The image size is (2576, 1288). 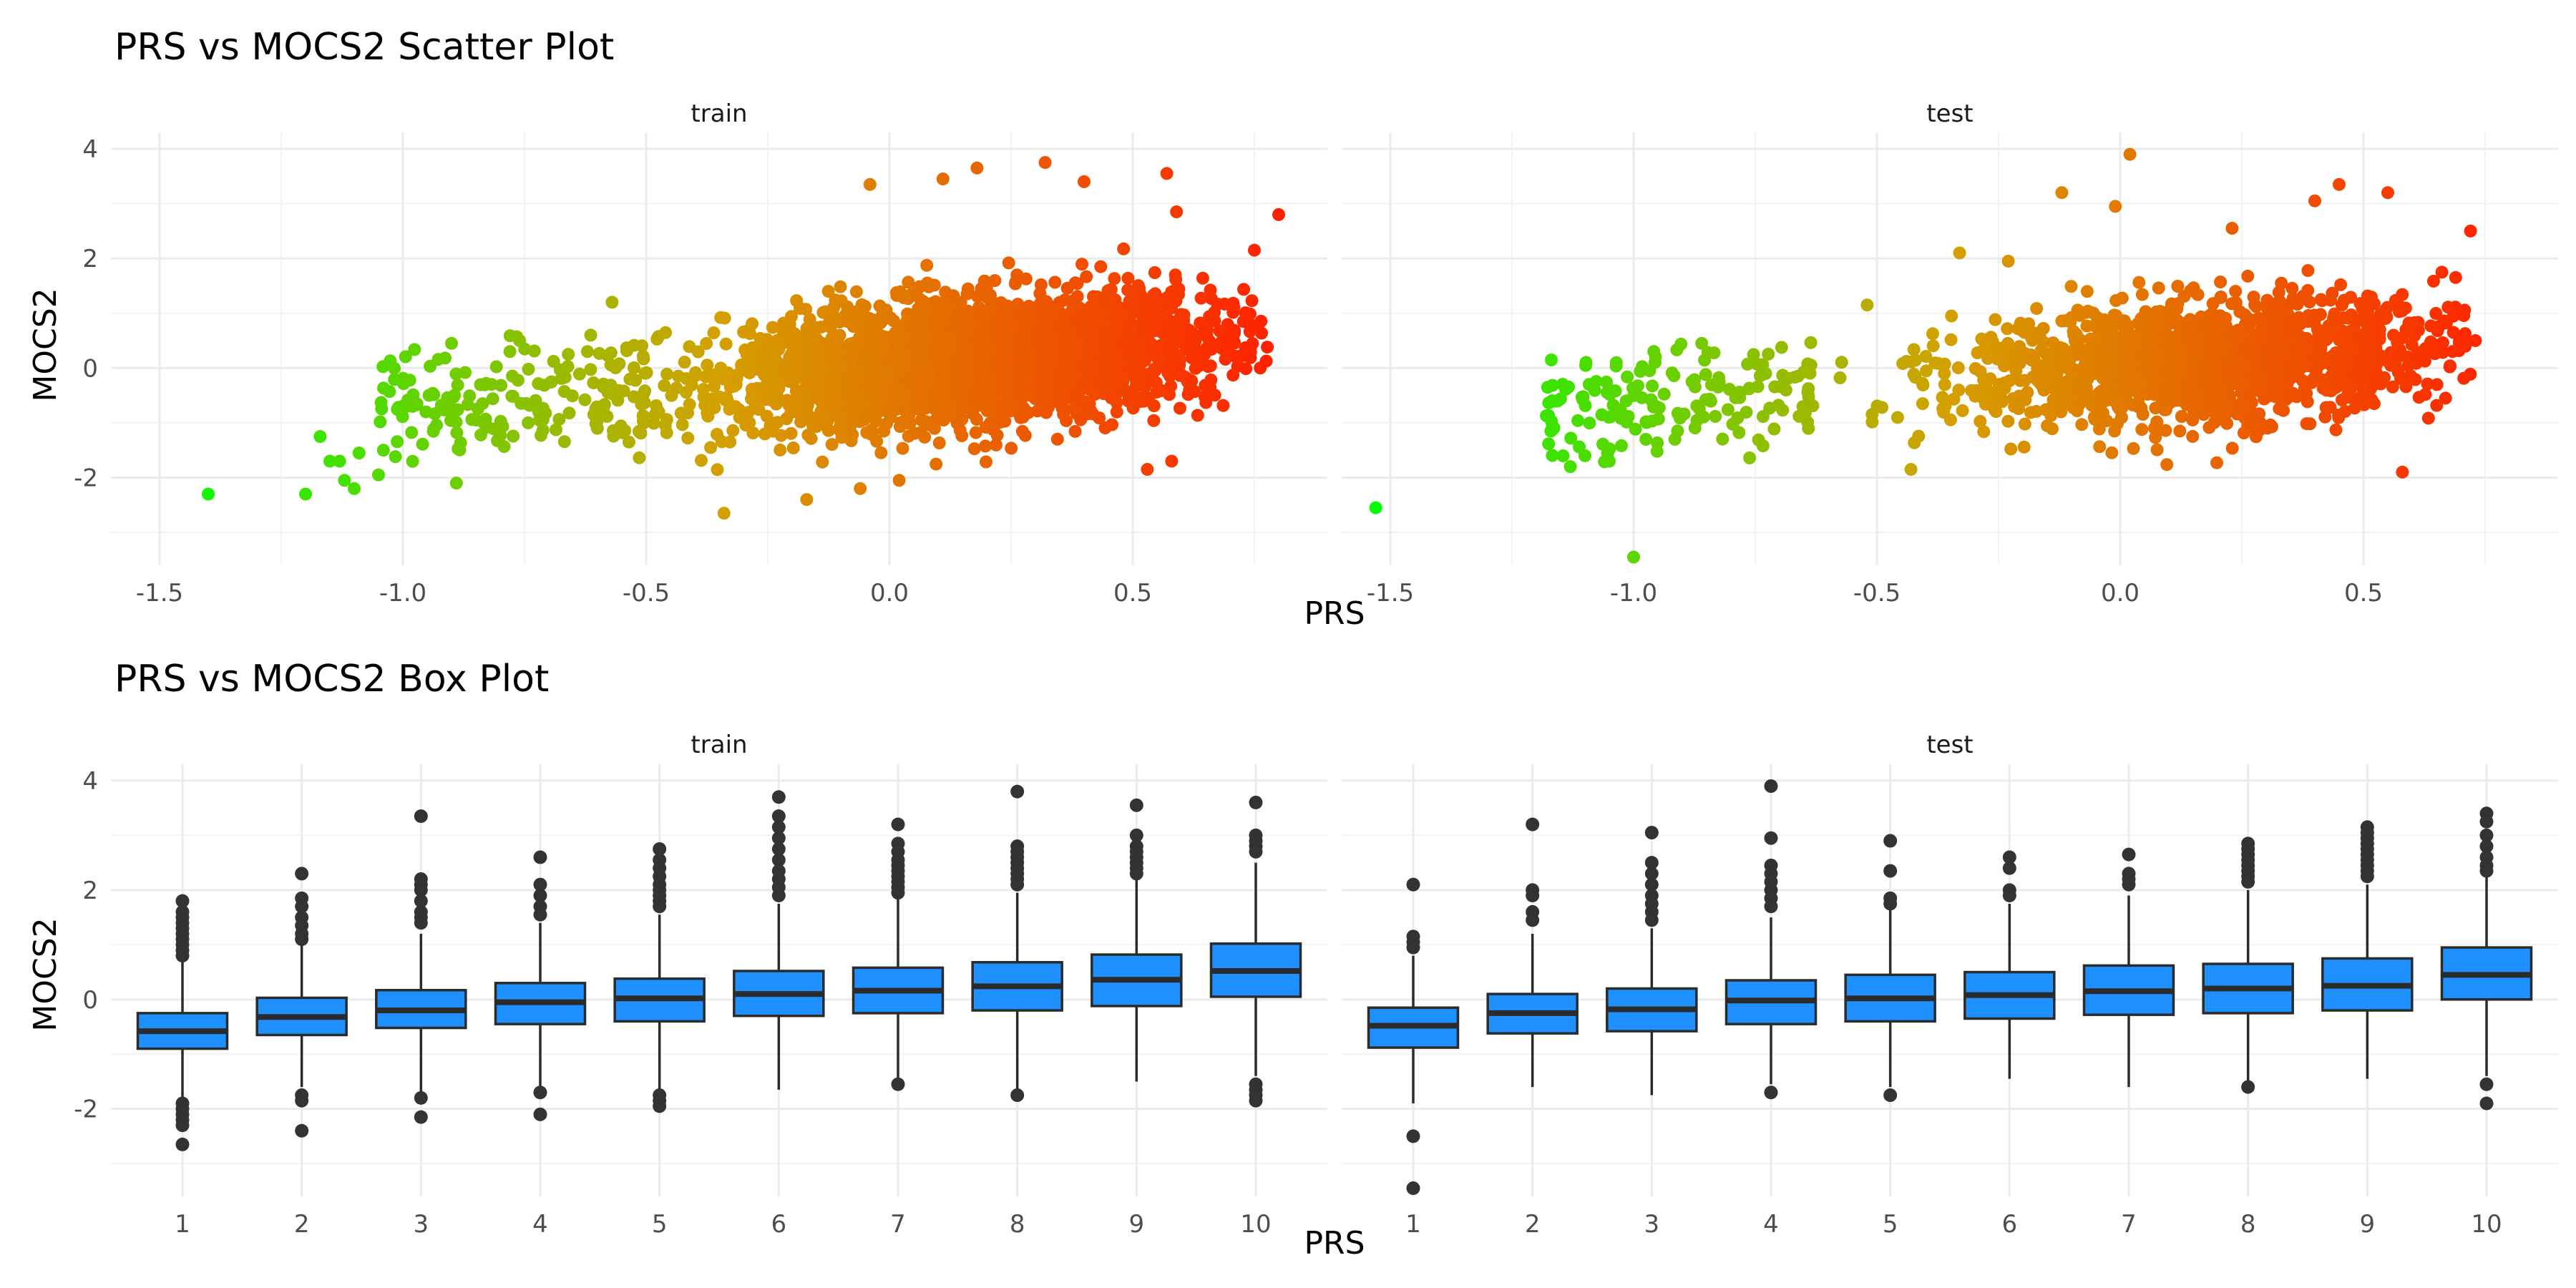 What do you see at coordinates (646, 593) in the screenshot?
I see `x-tick-label: -0.5` at bounding box center [646, 593].